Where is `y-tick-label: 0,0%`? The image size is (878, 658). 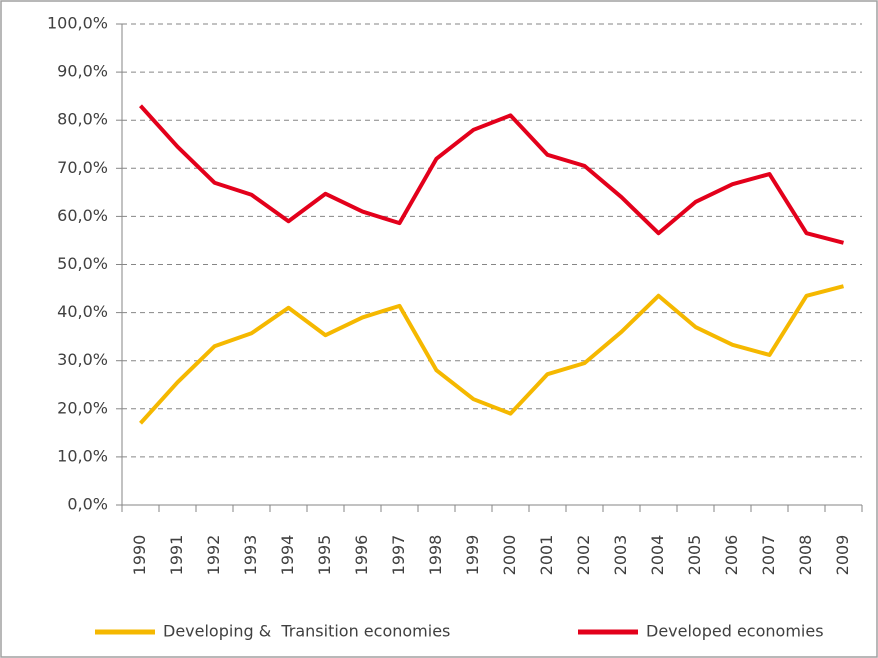
y-tick-label: 0,0% is located at coordinates (87, 504).